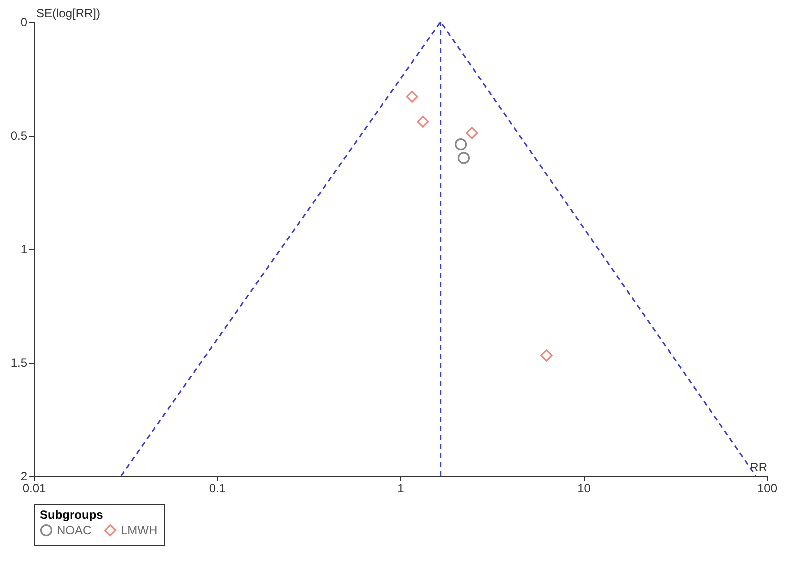  What do you see at coordinates (24, 23) in the screenshot?
I see `y-tick-label: 0` at bounding box center [24, 23].